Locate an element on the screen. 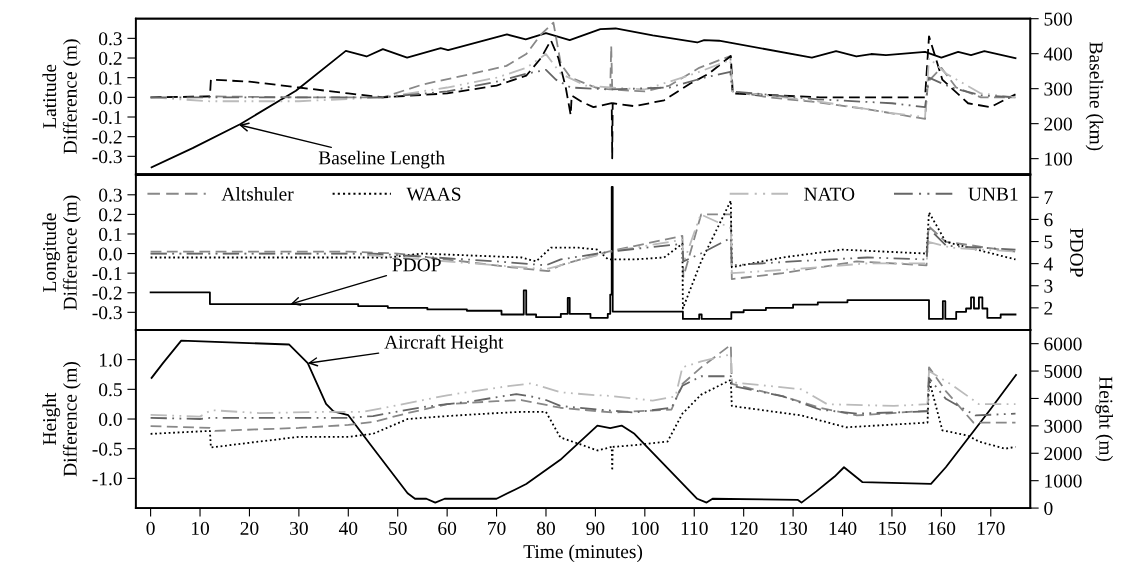  y2-tick-label: 300 is located at coordinates (1058, 89).